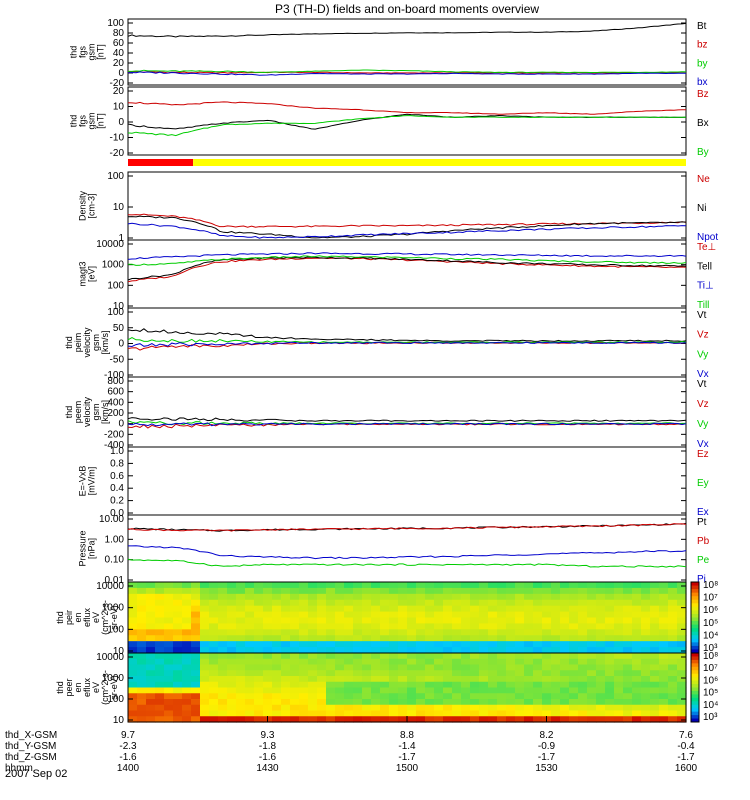 This screenshot has width=750, height=800. Describe the element at coordinates (113, 608) in the screenshot. I see `y-tick-label: 1000` at that location.